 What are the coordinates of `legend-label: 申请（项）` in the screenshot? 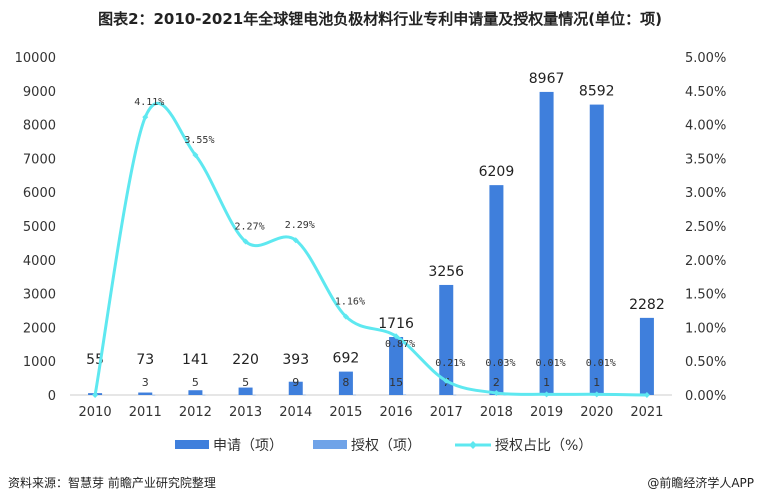 It's located at (248, 446).